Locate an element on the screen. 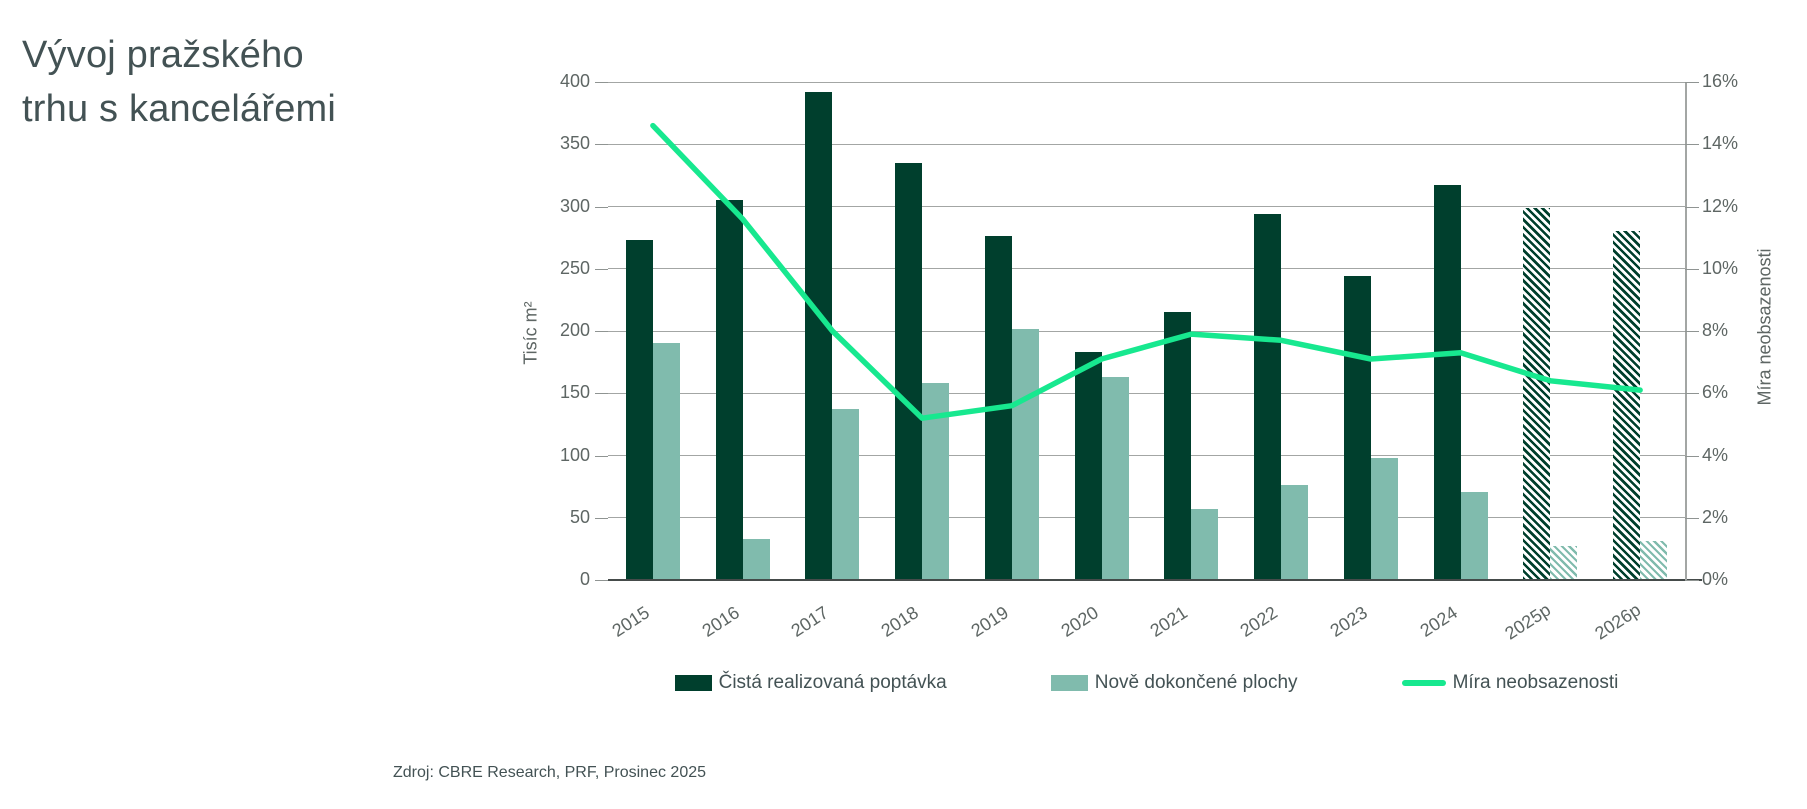  right-axis-label-6%: 6% is located at coordinates (1715, 392).